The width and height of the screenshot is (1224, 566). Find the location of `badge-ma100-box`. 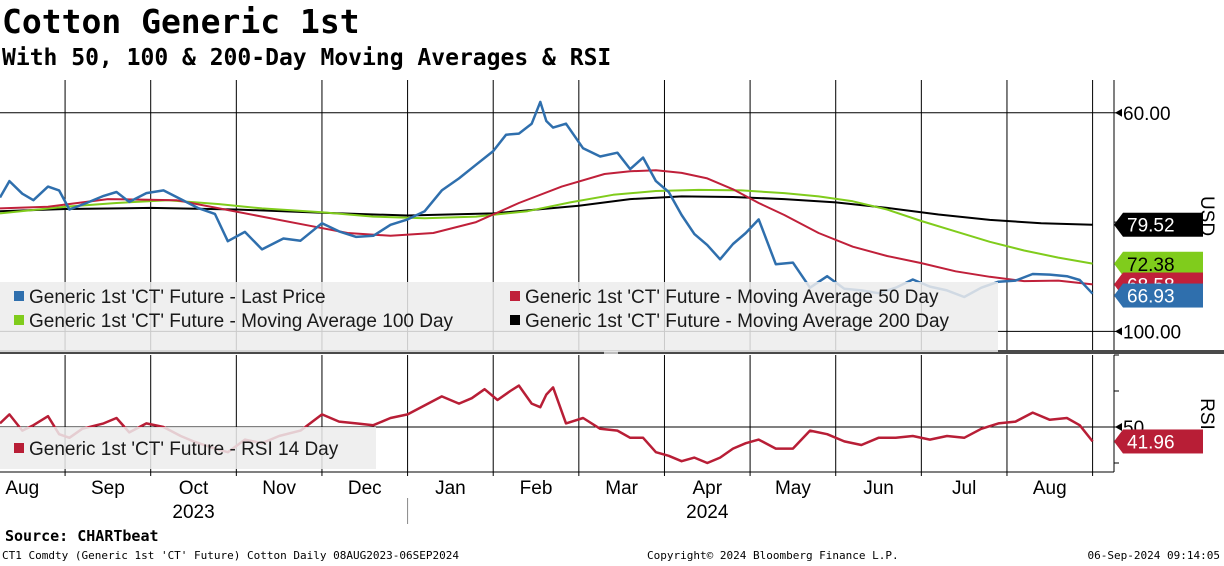

badge-ma100-box is located at coordinates (1163, 263).